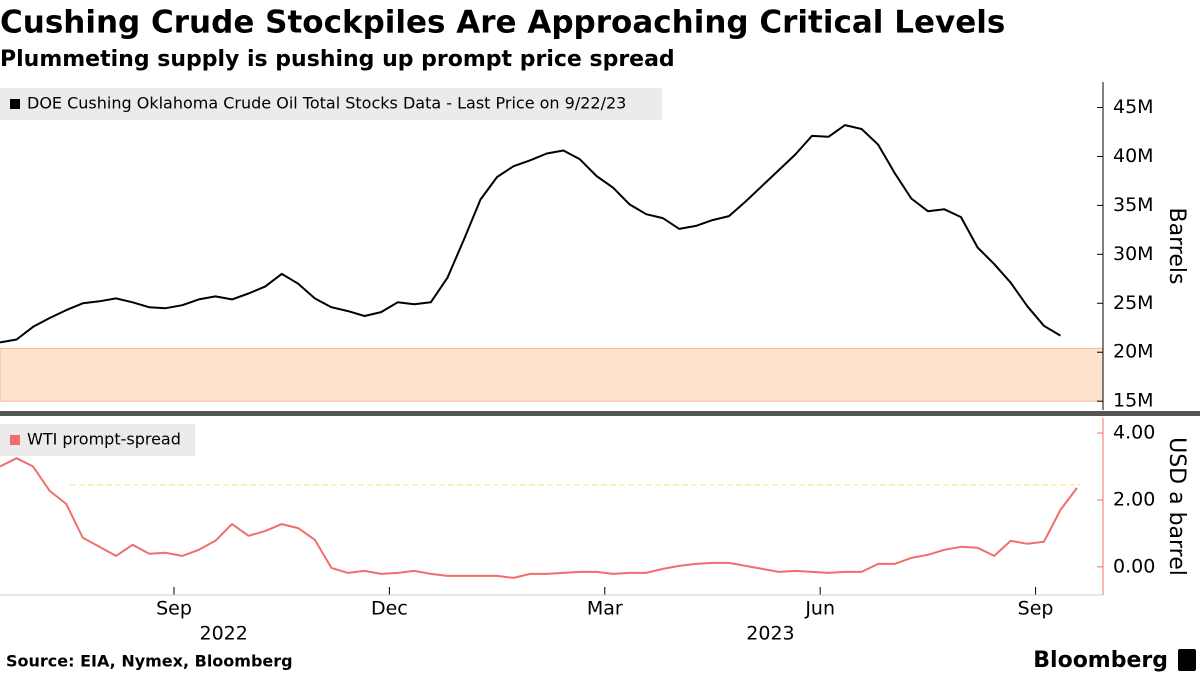  Describe the element at coordinates (1187, 660) in the screenshot. I see `brand-icon` at that location.